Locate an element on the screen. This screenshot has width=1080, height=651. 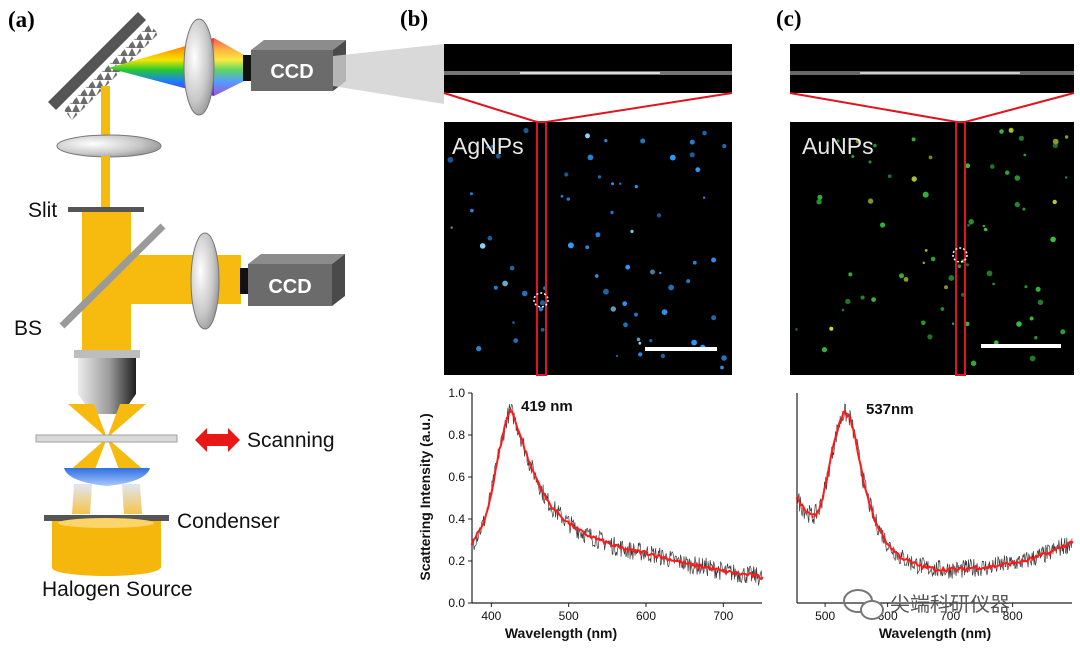
panel-label-c: (c) is located at coordinates (789, 18).